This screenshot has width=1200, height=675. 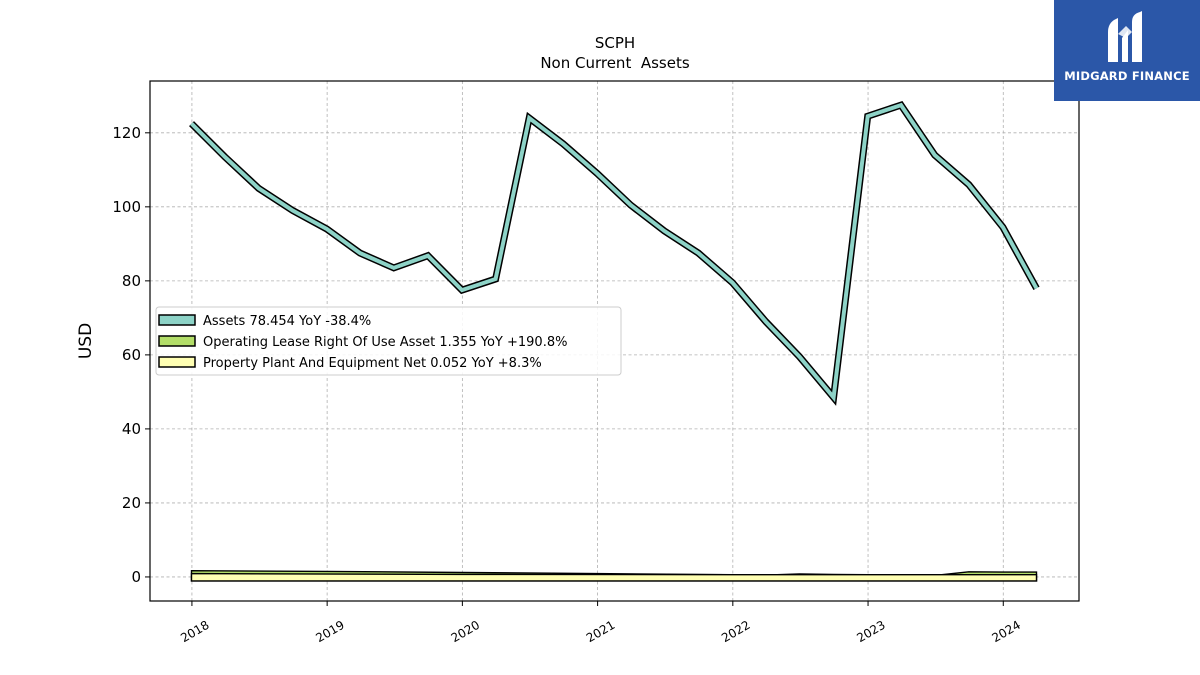 What do you see at coordinates (615, 43) in the screenshot?
I see `chart-title: SCPH` at bounding box center [615, 43].